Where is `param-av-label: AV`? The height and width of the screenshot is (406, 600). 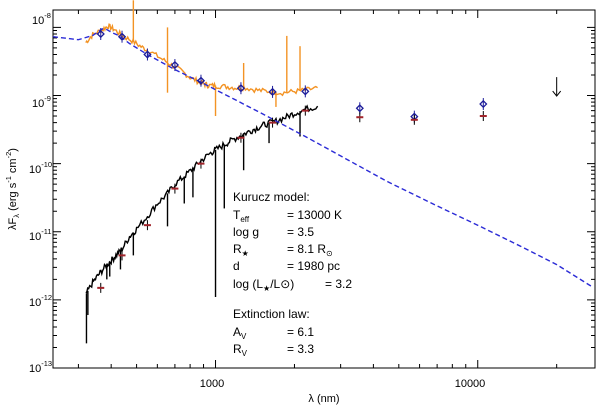 param-av-label: AV is located at coordinates (240, 333).